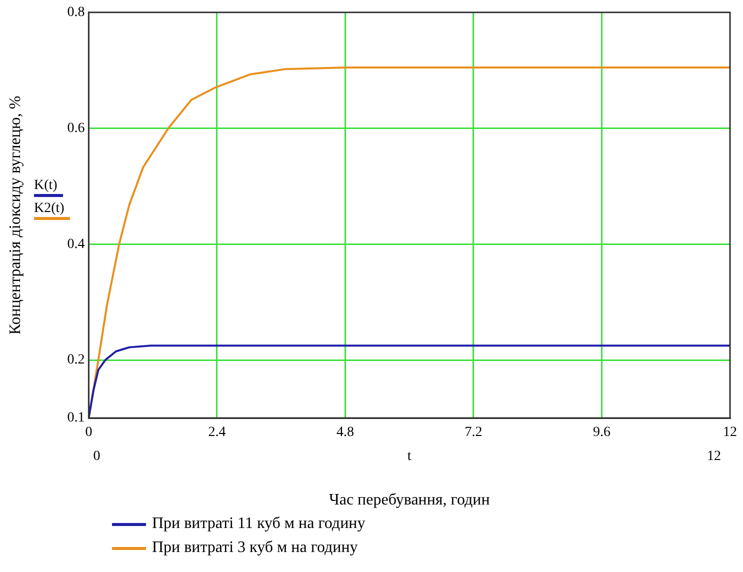 This screenshot has width=743, height=572. I want to click on text: 0, so click(96, 457).